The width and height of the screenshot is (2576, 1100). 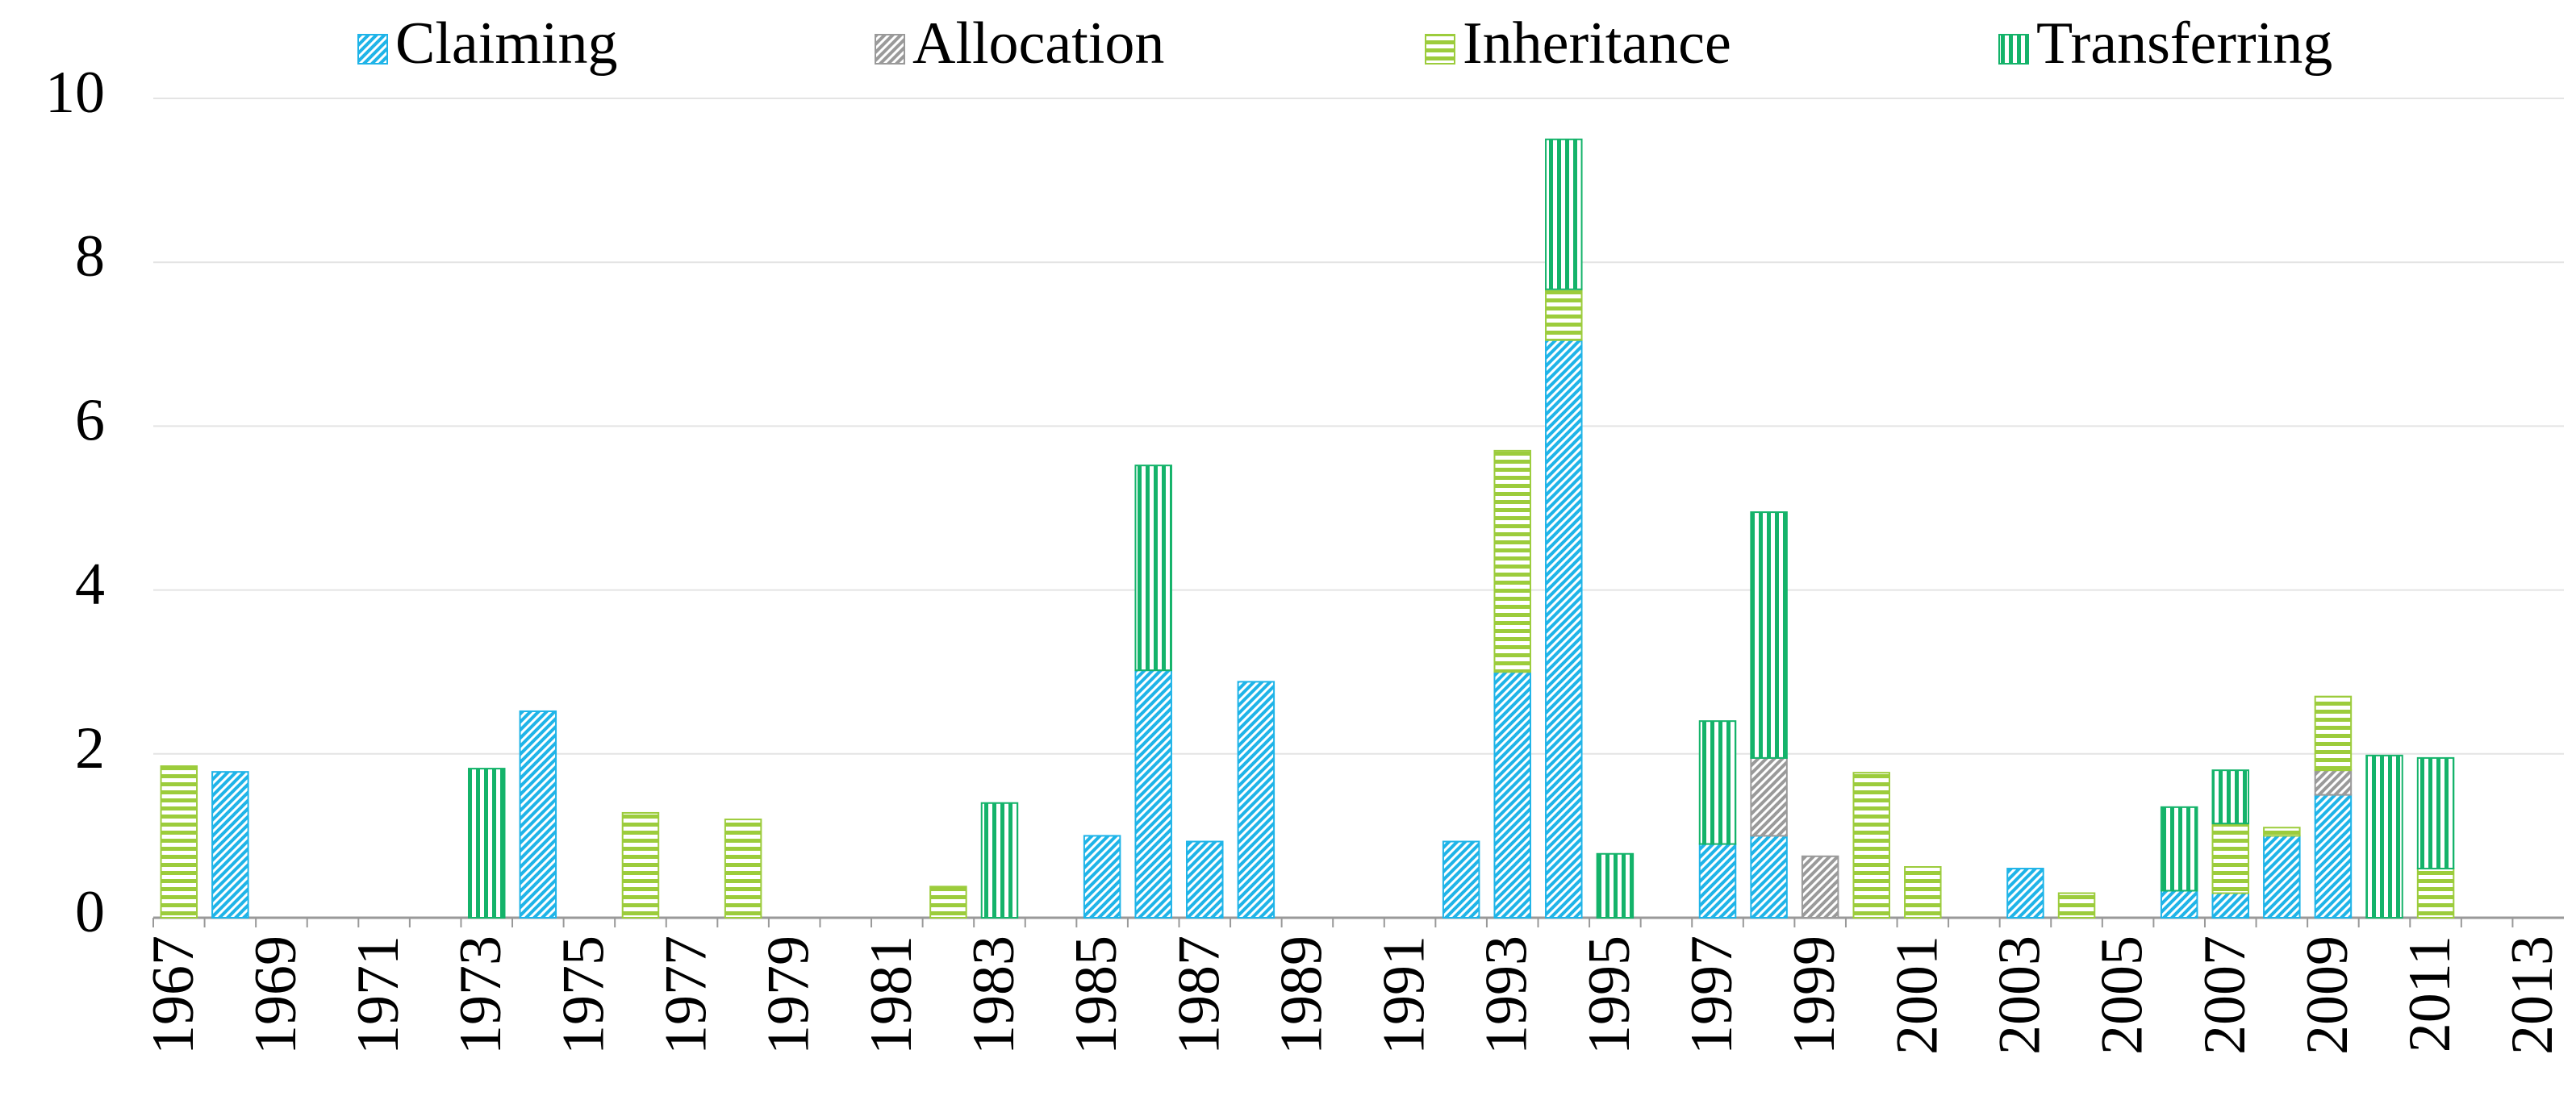 I want to click on x-tick-label: 2013, so click(x=2532, y=995).